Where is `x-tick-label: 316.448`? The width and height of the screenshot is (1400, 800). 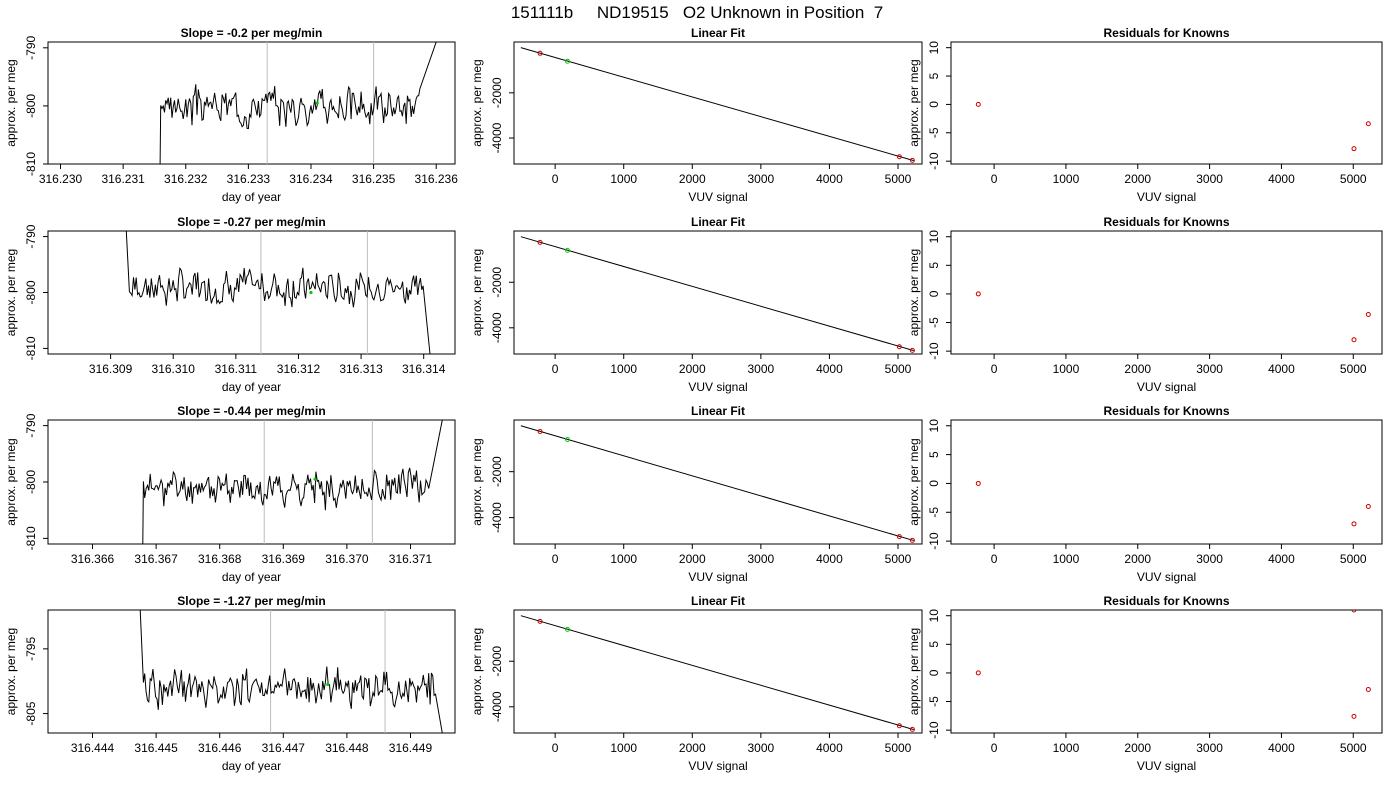 x-tick-label: 316.448 is located at coordinates (347, 748).